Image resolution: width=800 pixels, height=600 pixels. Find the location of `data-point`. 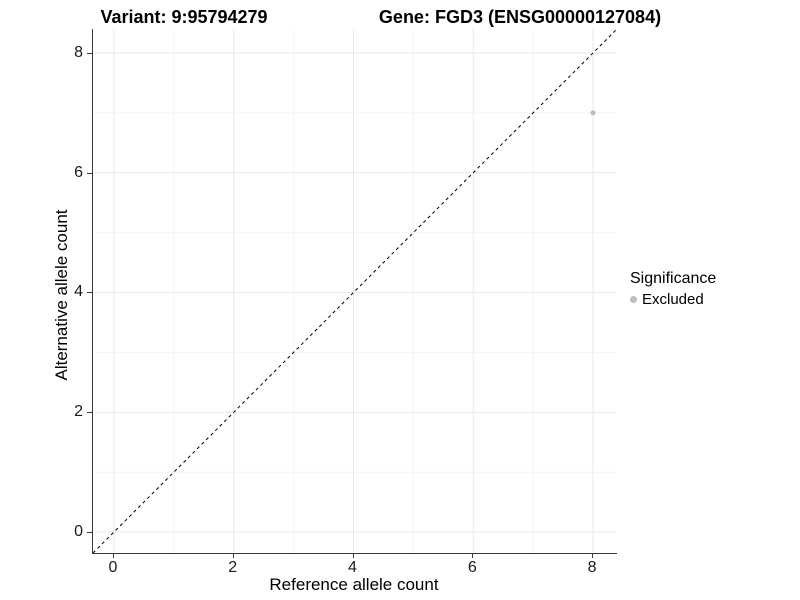

data-point is located at coordinates (593, 113).